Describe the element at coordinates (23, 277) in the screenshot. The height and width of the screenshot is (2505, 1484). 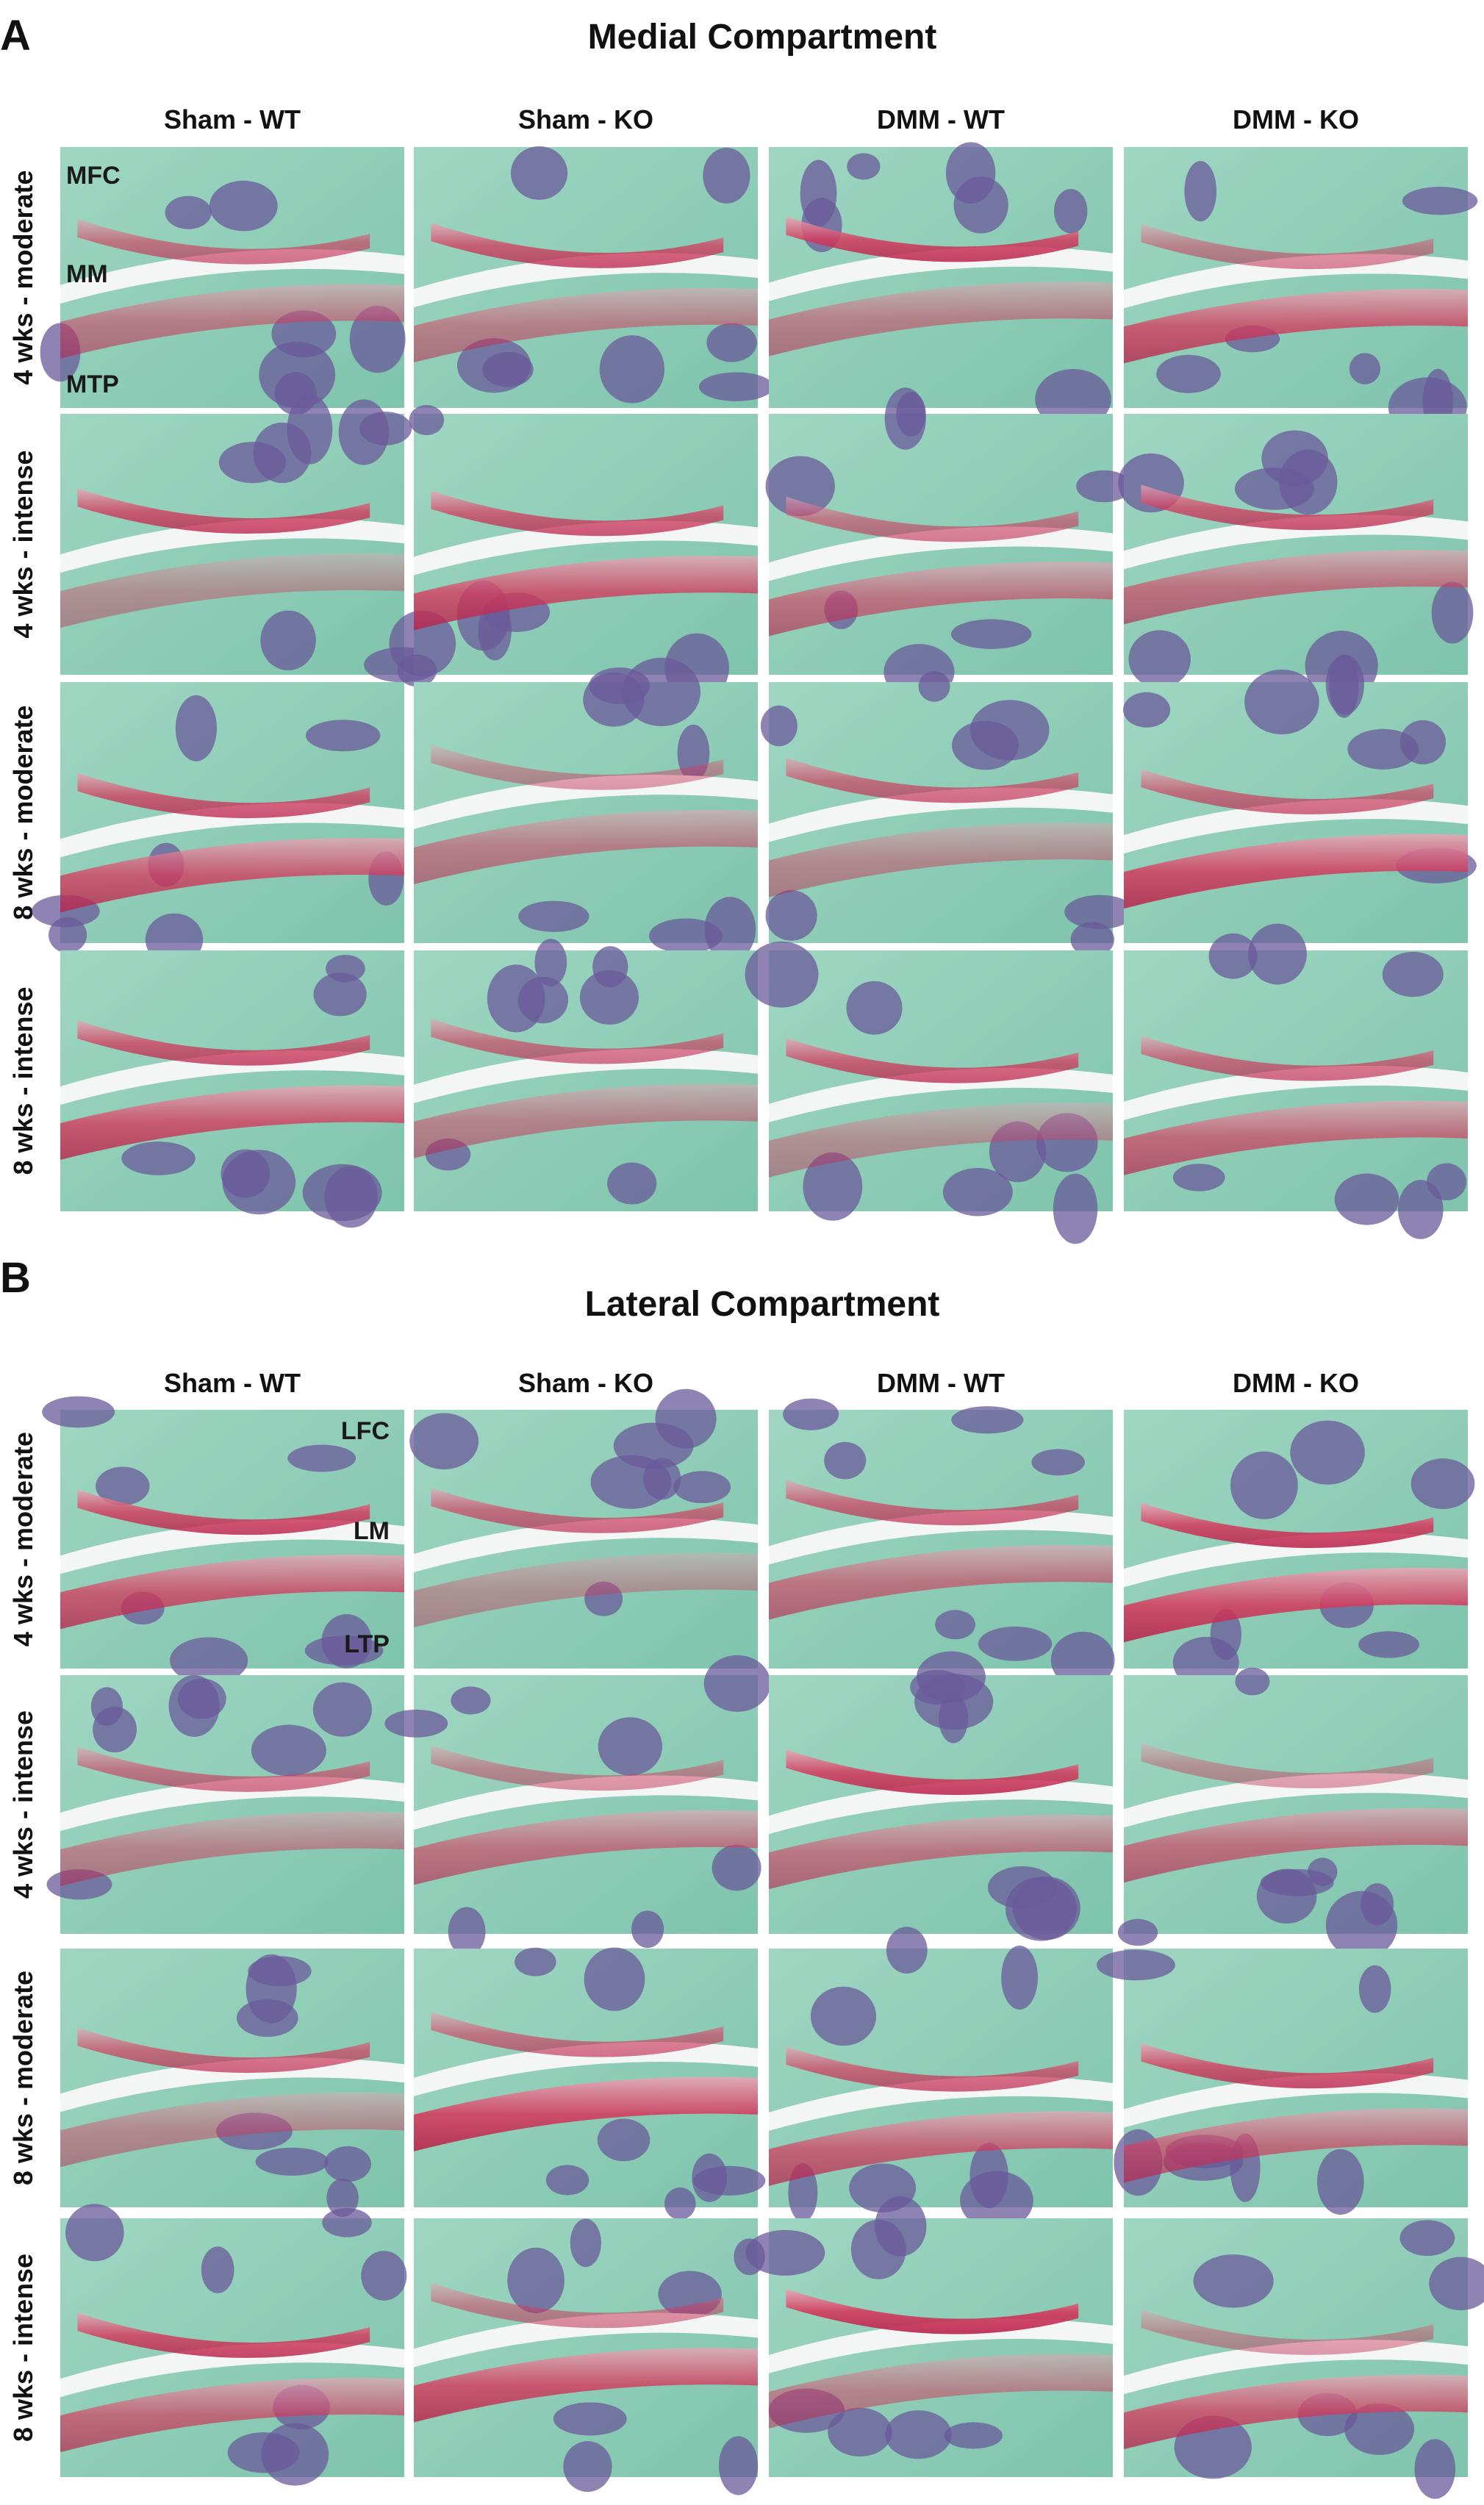
I see `row-label: 4 wks - moderate` at that location.